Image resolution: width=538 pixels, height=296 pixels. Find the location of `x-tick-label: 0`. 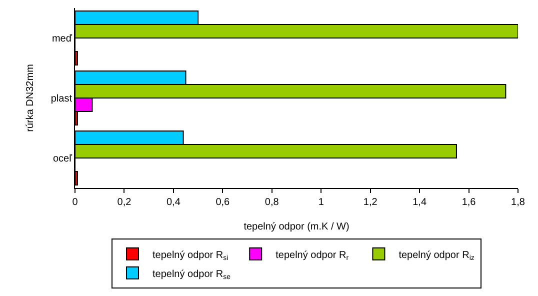

x-tick-label: 0 is located at coordinates (75, 202).